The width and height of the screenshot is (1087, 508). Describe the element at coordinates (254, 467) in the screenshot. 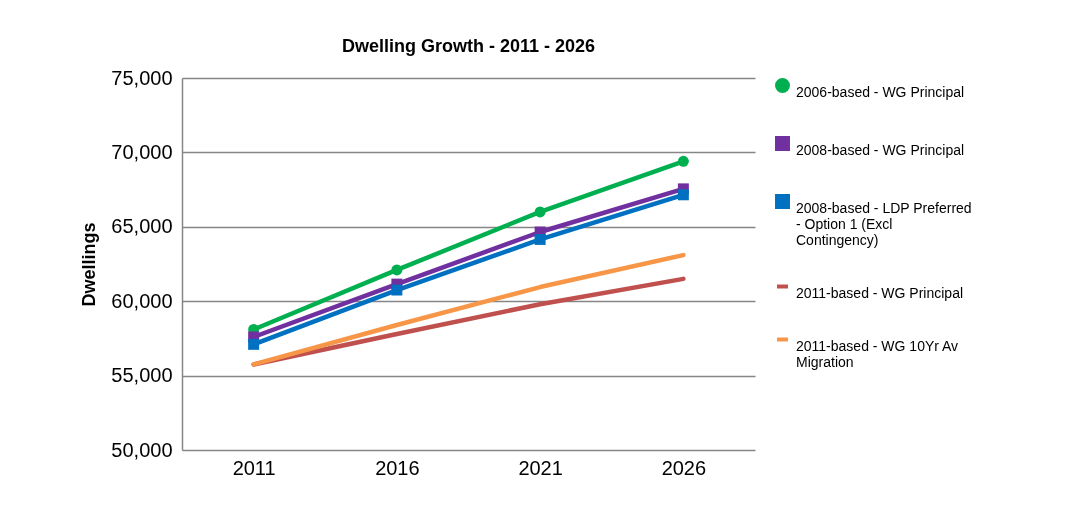

I see `x-tick-label: 2011` at that location.